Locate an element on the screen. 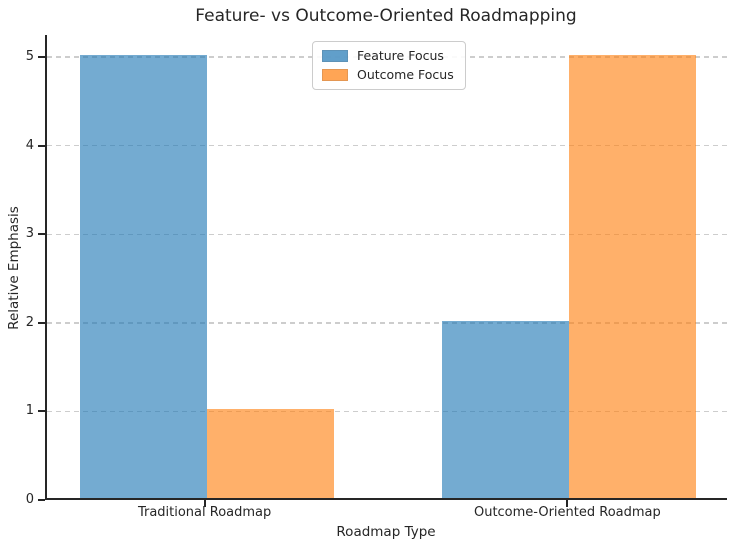  chart-title: Feature- vs Outcome-Oriented Roadmapping is located at coordinates (386, 16).